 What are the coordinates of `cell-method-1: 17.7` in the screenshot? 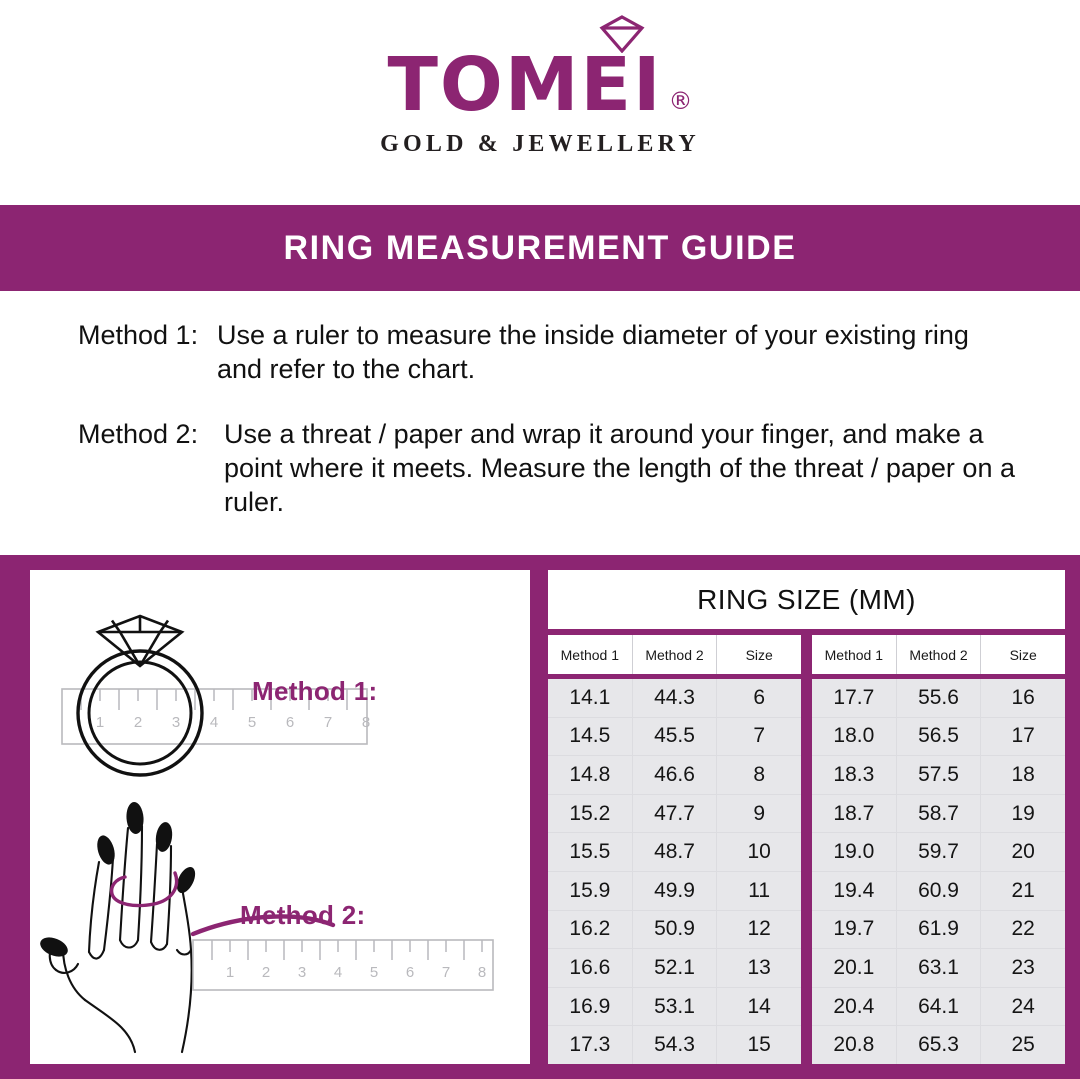 It's located at (854, 698).